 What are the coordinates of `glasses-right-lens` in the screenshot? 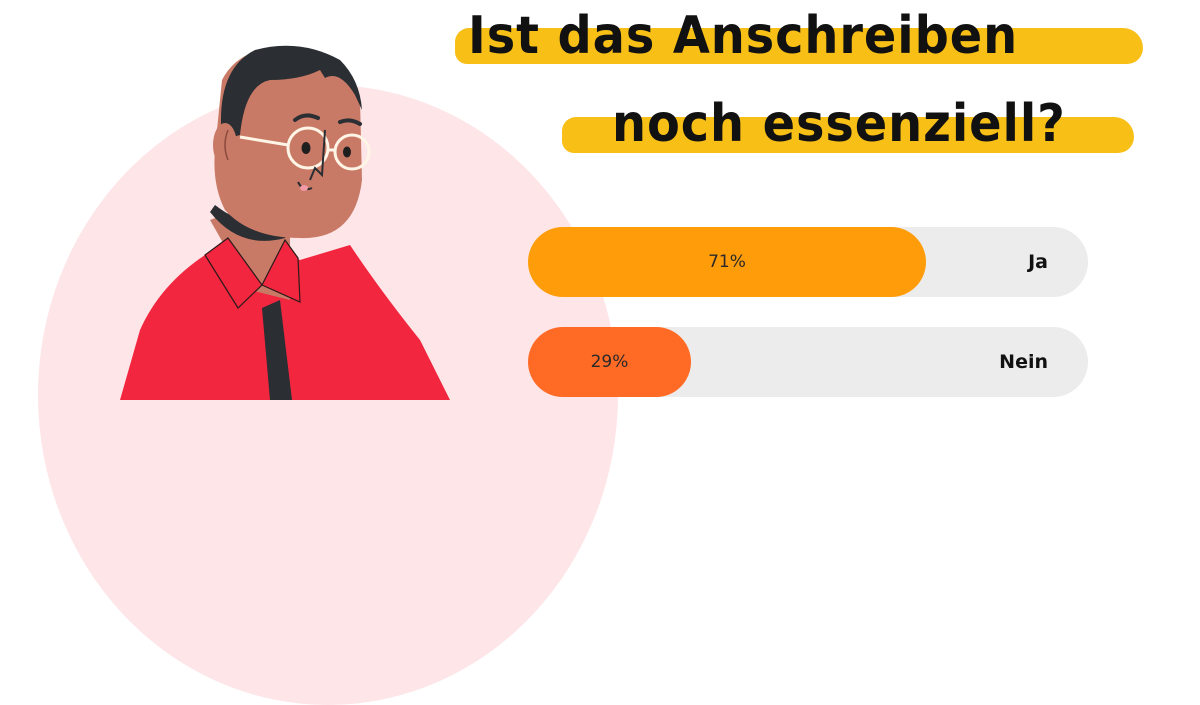 It's located at (352, 152).